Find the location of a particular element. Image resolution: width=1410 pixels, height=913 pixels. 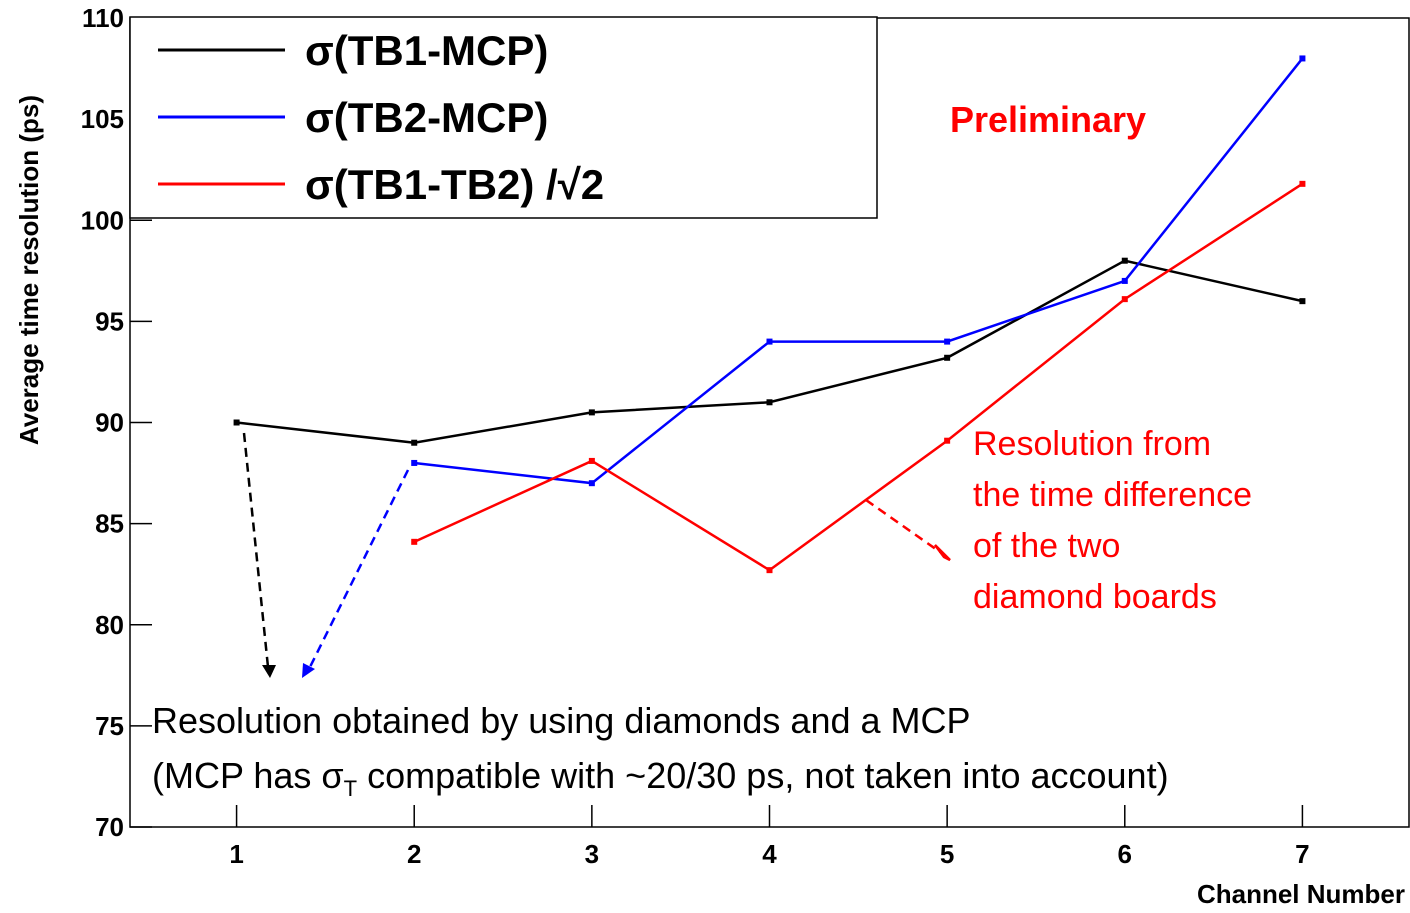

arrows is located at coordinates (596, 555).